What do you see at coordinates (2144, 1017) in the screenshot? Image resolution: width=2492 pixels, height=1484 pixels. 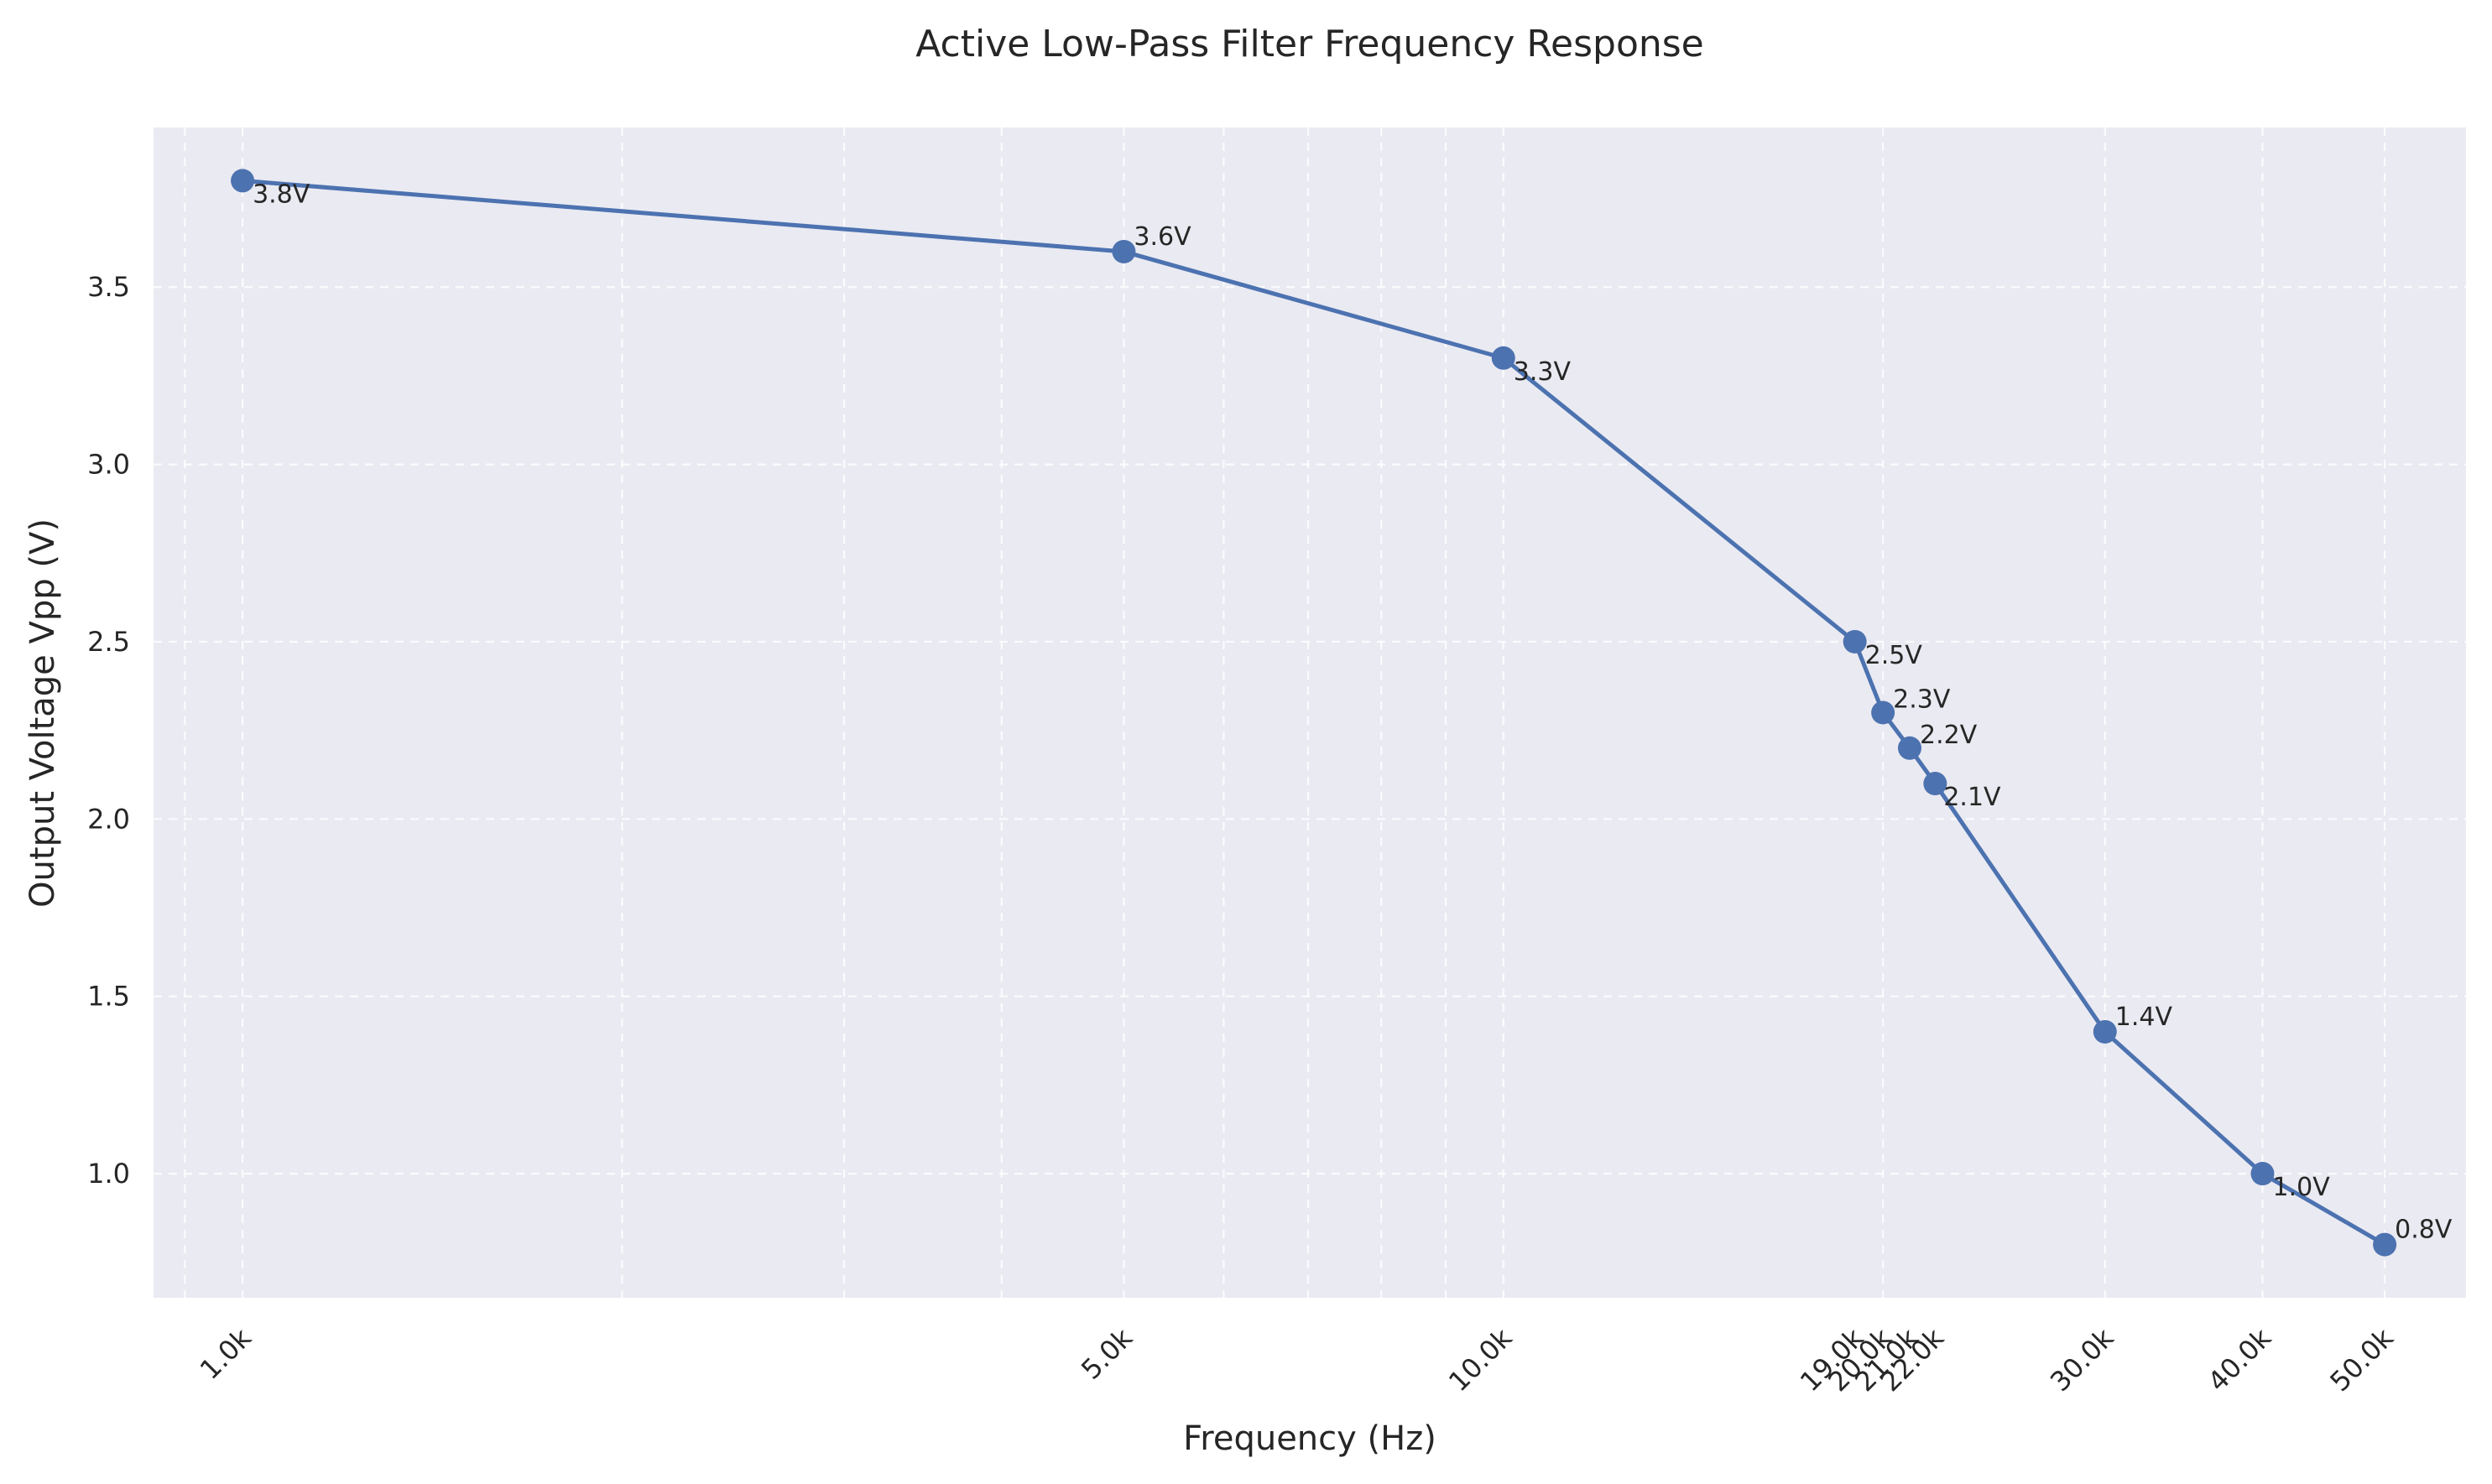 I see `data-label: 1.4V` at bounding box center [2144, 1017].